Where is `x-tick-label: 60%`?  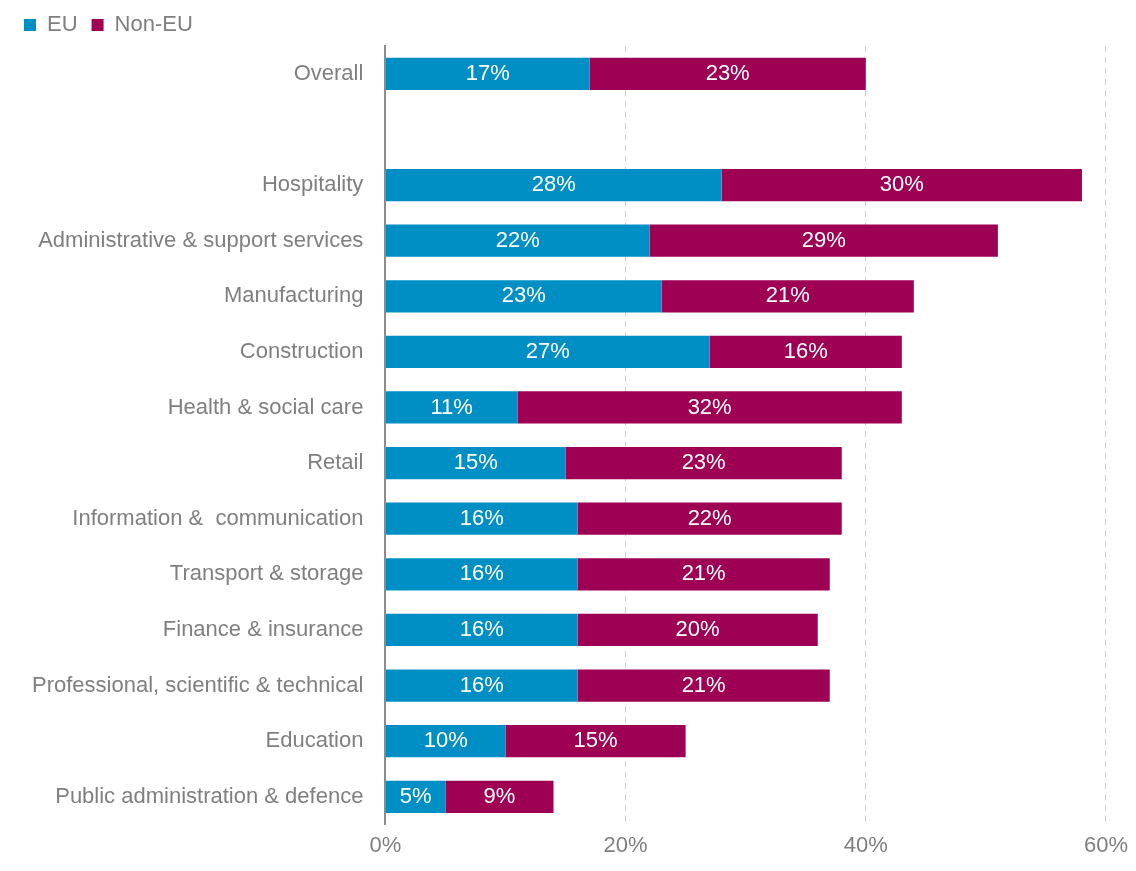 x-tick-label: 60% is located at coordinates (1106, 844).